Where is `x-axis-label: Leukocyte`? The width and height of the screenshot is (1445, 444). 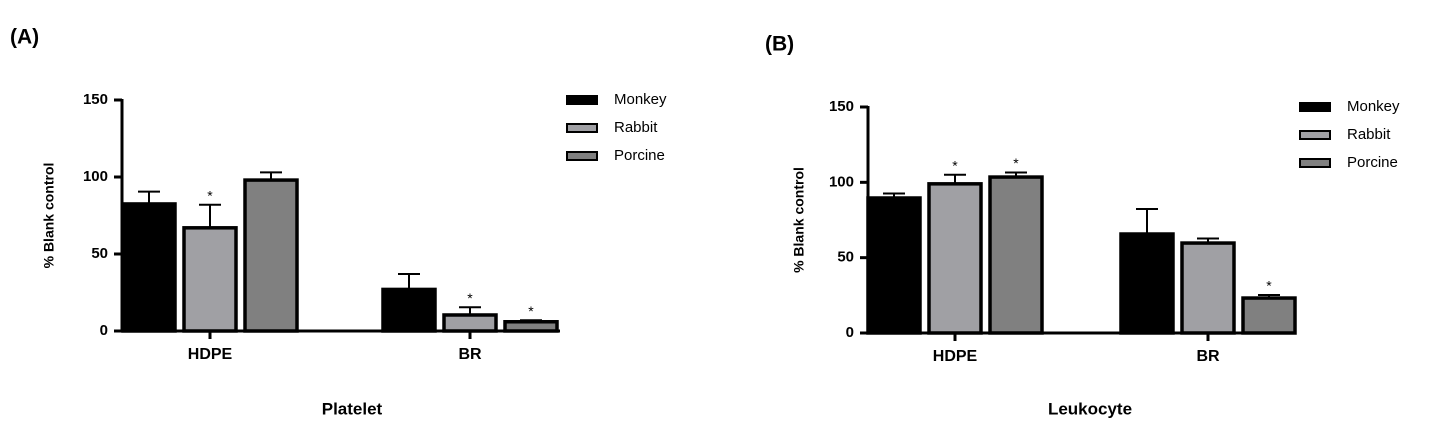 x-axis-label: Leukocyte is located at coordinates (1090, 408).